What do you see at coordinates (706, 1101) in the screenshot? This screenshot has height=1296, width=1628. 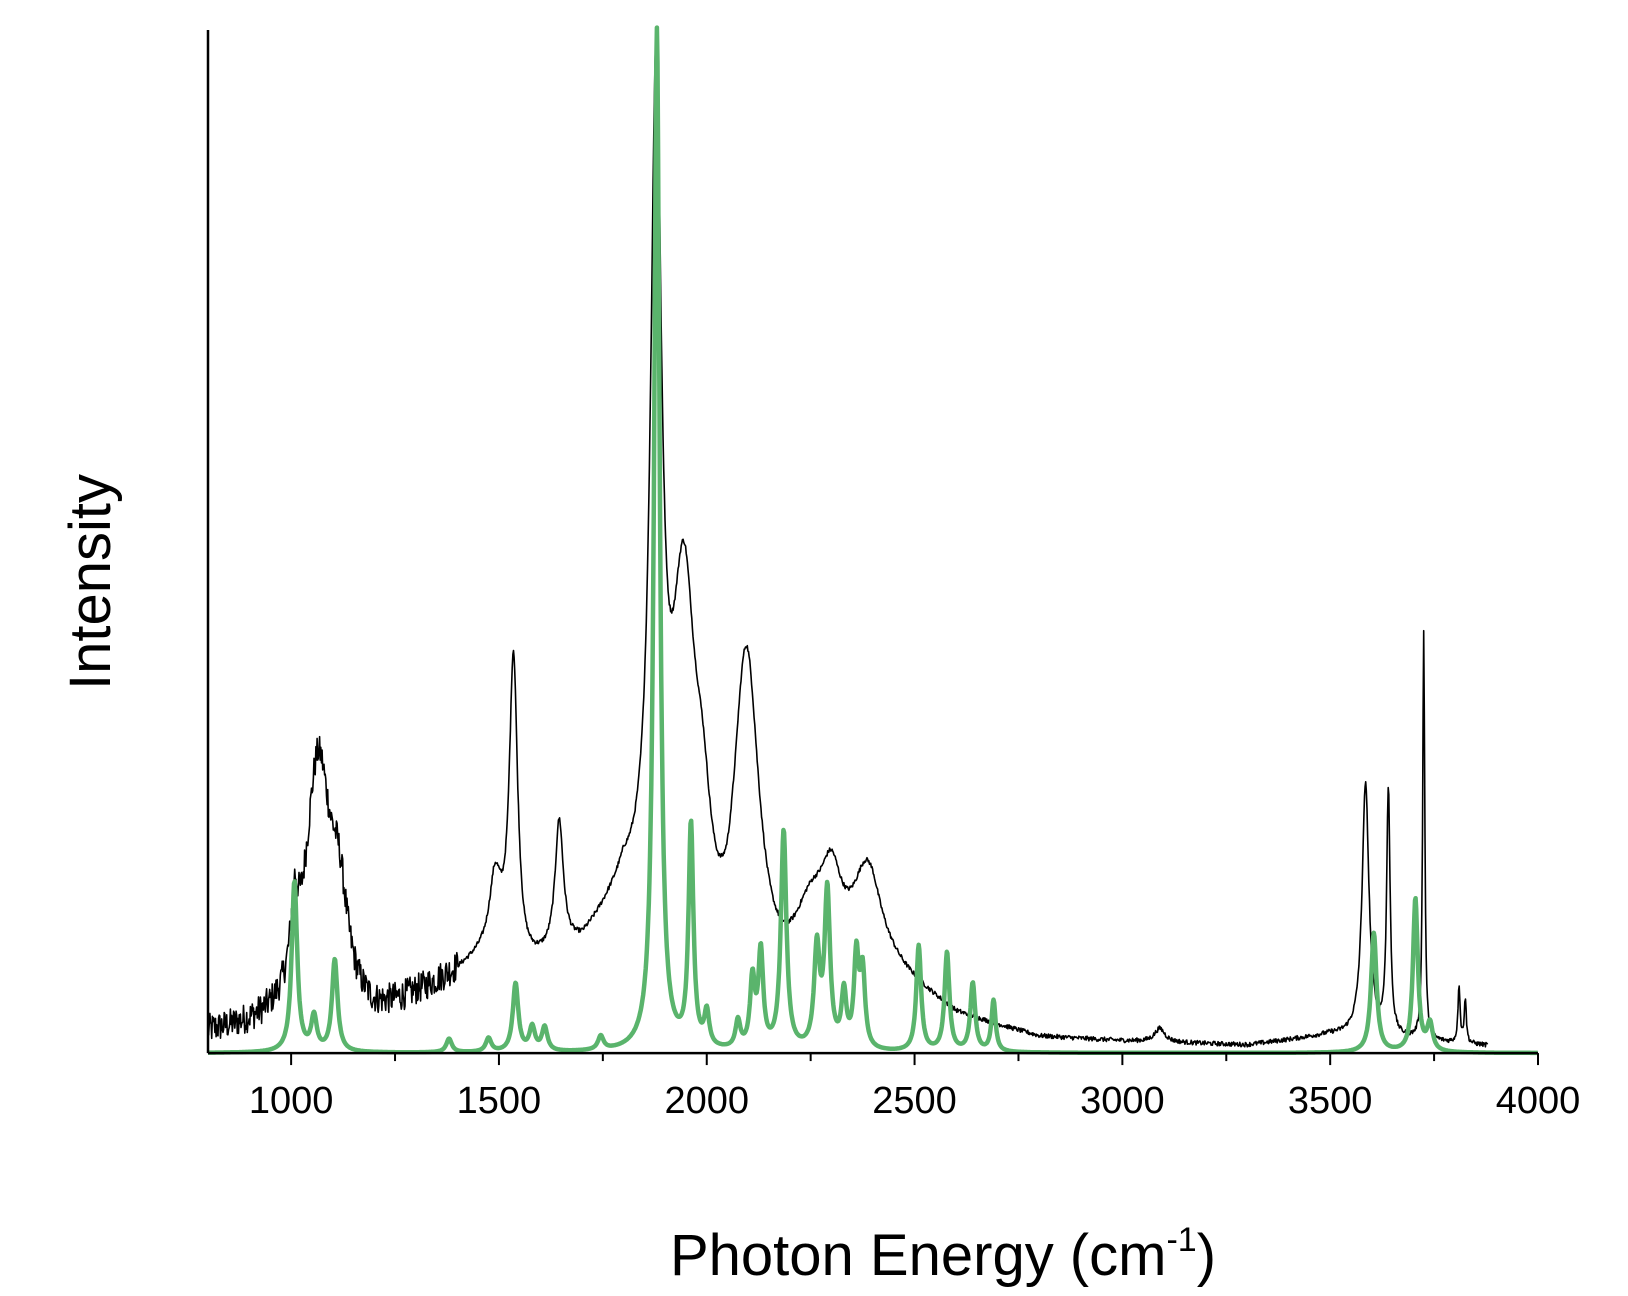 I see `x-tick-label: 2000` at bounding box center [706, 1101].